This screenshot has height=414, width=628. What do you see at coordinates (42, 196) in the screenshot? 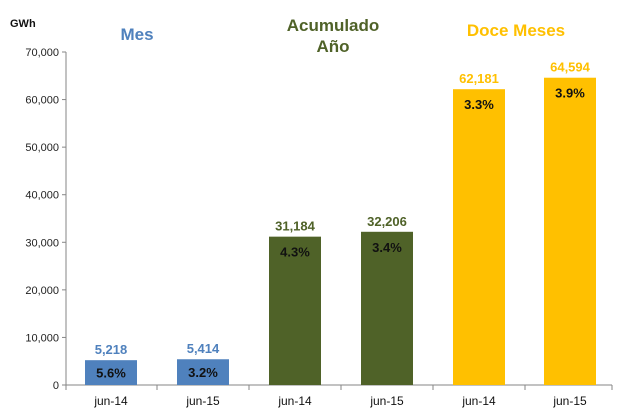
I see `y-tick-label: 40,000` at bounding box center [42, 196].